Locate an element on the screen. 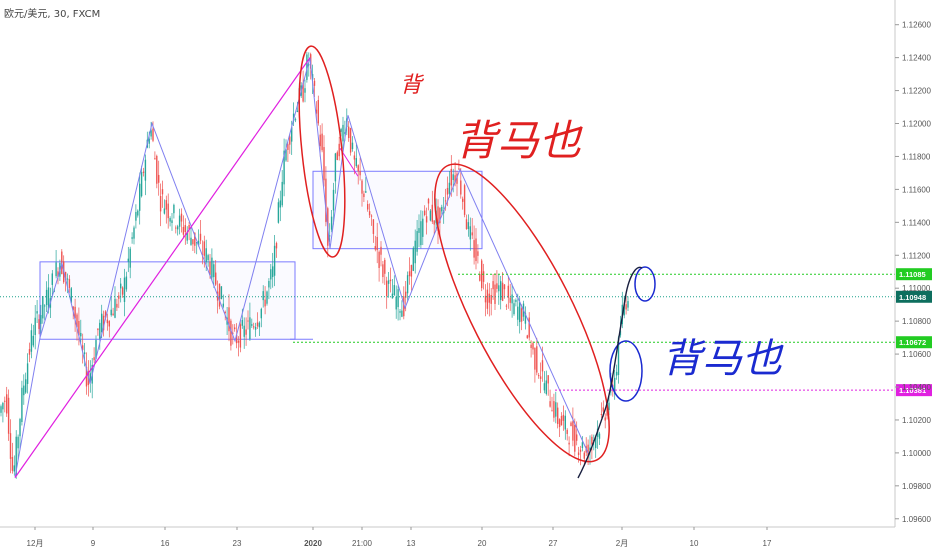 The image size is (932, 550). y-tick-label: 1.10200 is located at coordinates (916, 420).